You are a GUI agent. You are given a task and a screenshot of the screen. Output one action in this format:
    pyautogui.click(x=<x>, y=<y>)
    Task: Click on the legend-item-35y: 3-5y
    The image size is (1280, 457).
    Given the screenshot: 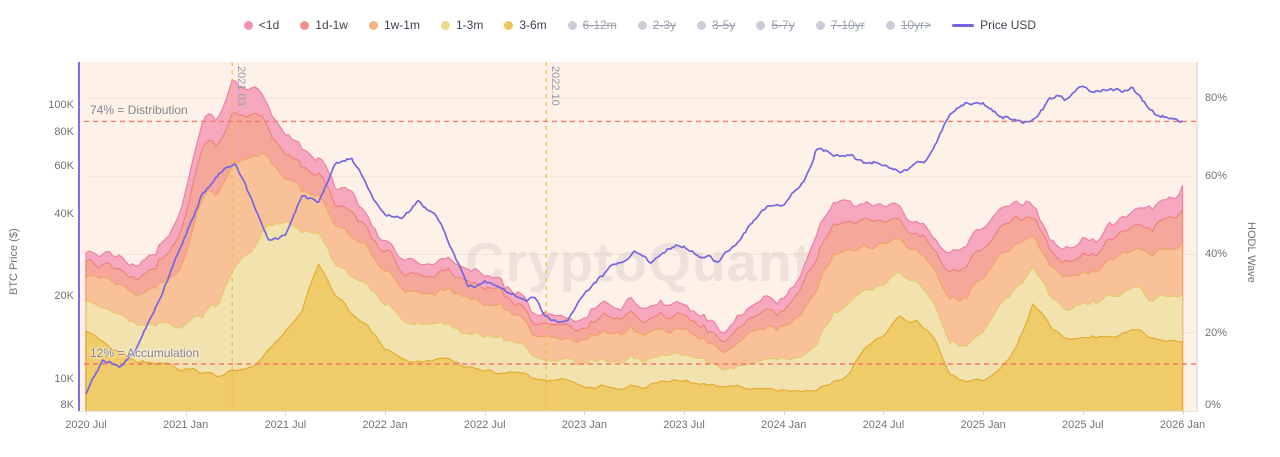 What is the action you would take?
    pyautogui.click(x=716, y=25)
    